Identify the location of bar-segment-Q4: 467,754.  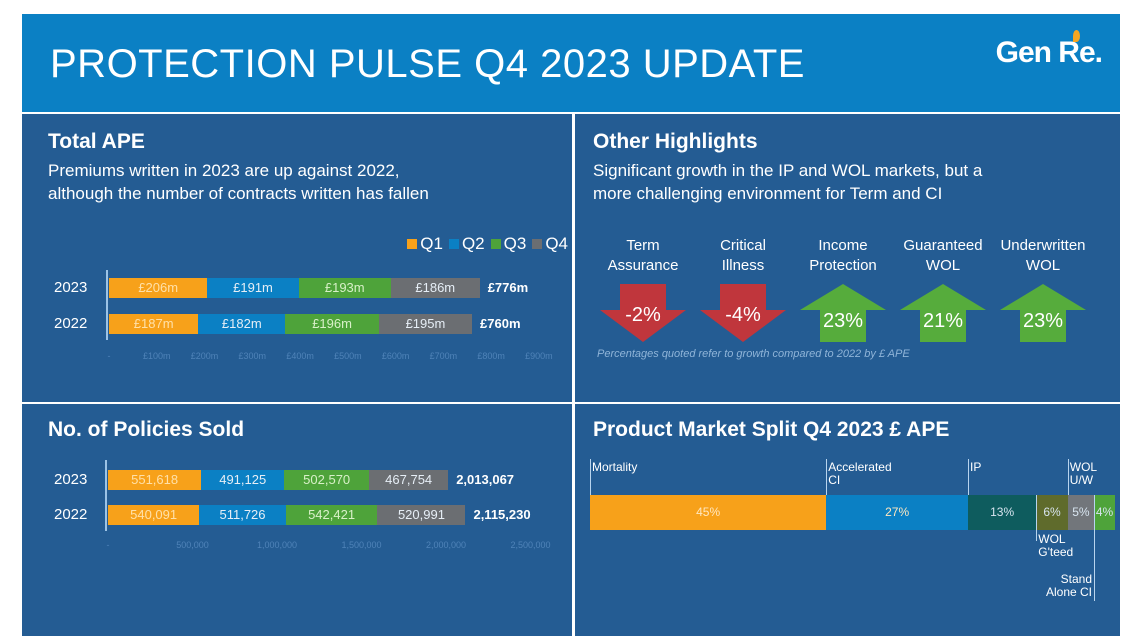
(409, 480).